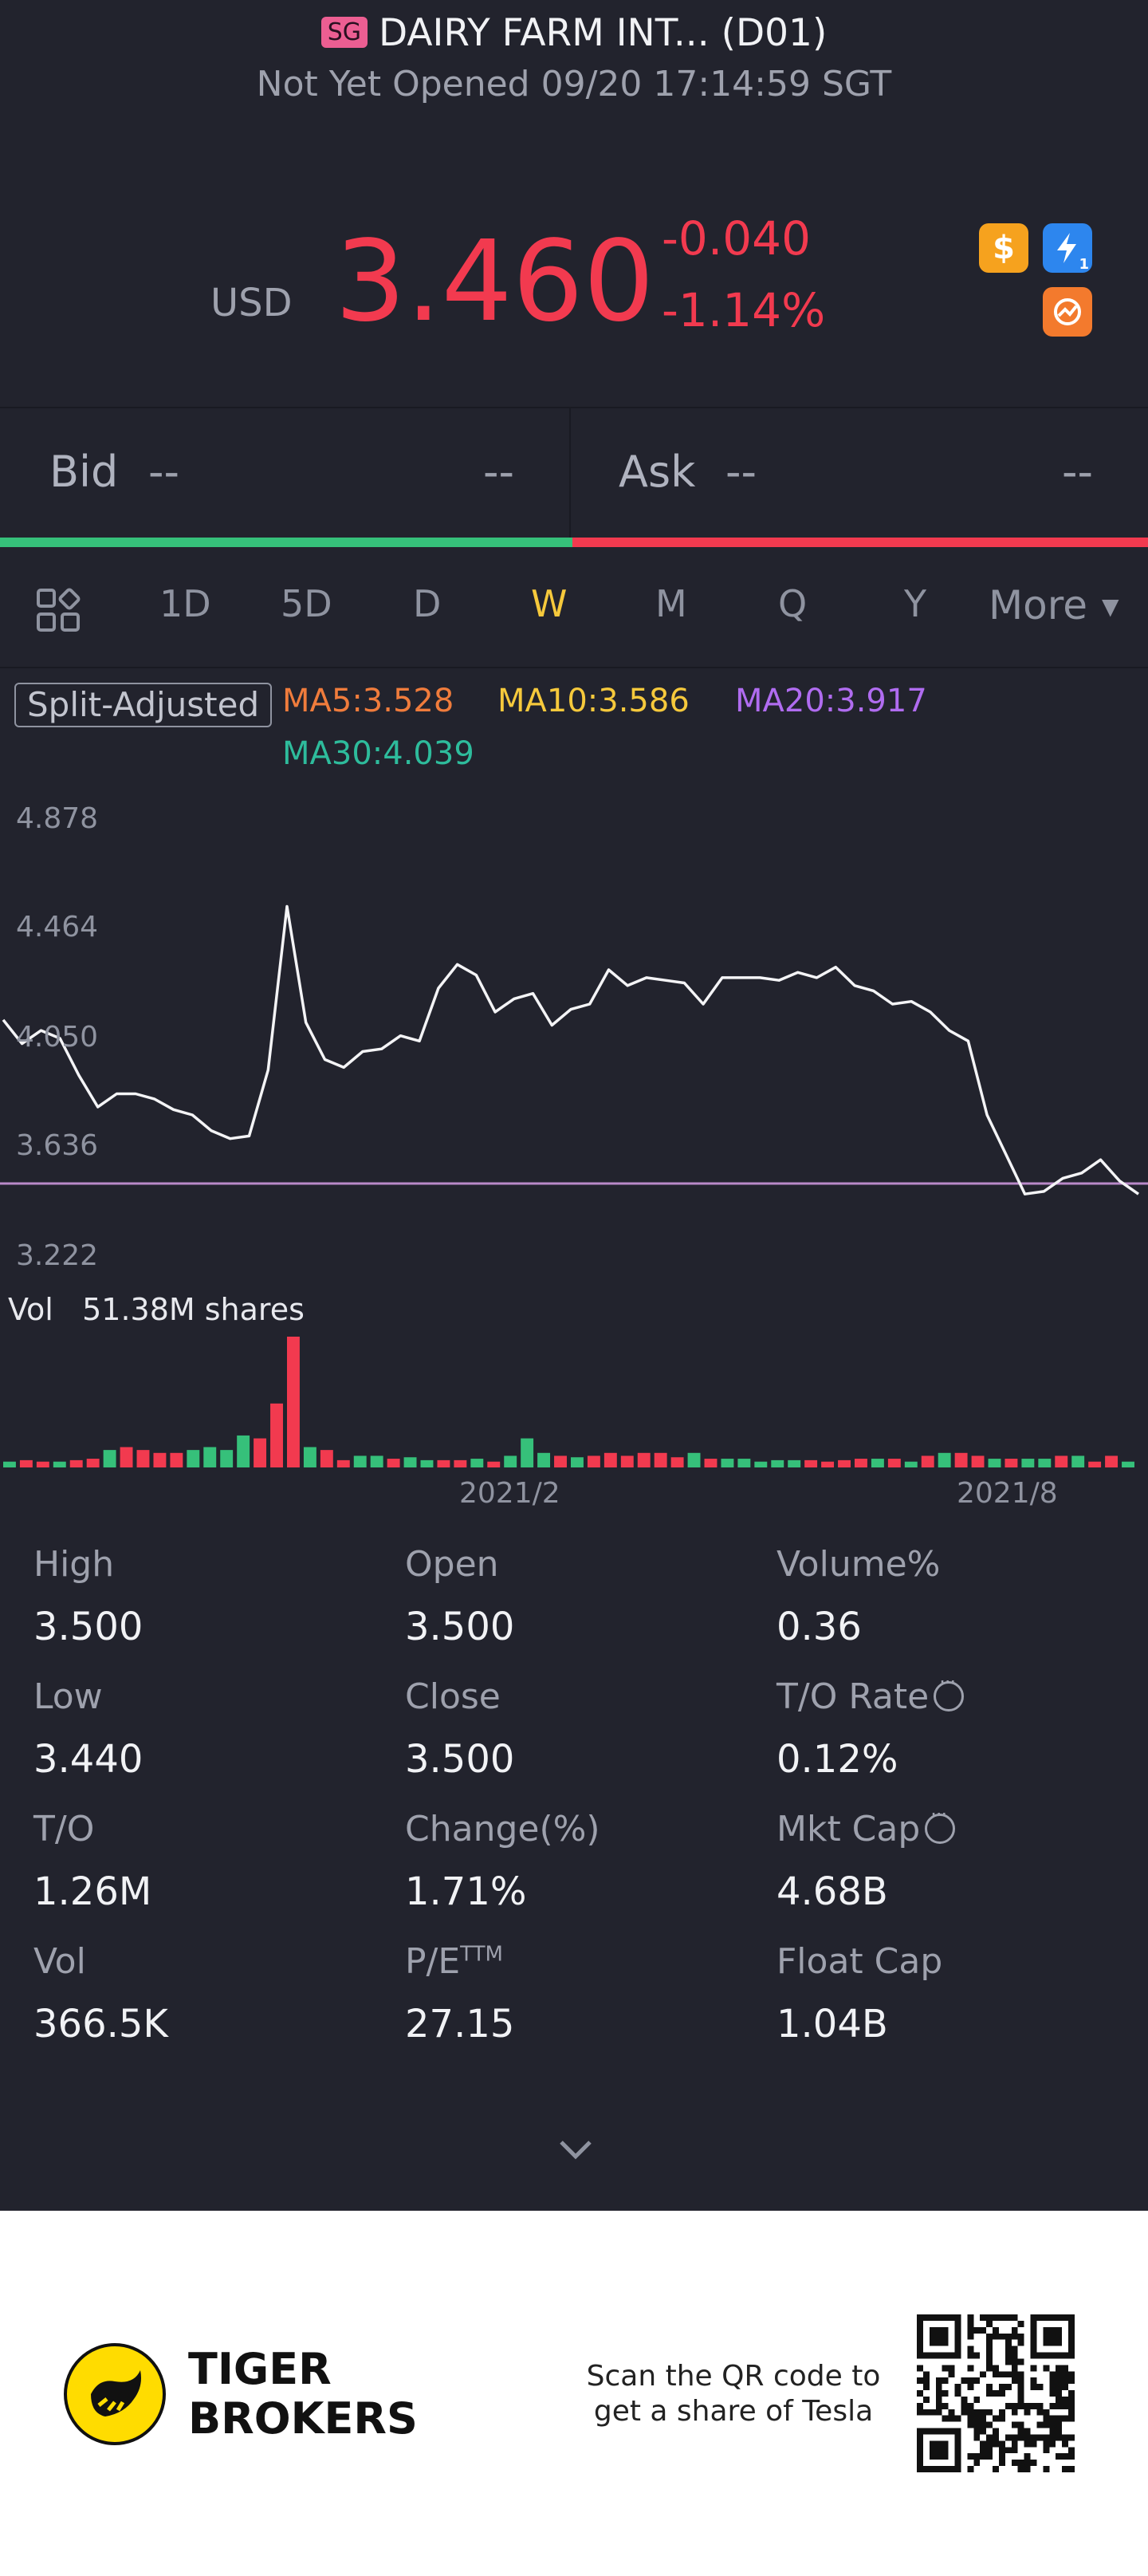 This screenshot has width=1148, height=2576. I want to click on stat-value: 3.440, so click(88, 1759).